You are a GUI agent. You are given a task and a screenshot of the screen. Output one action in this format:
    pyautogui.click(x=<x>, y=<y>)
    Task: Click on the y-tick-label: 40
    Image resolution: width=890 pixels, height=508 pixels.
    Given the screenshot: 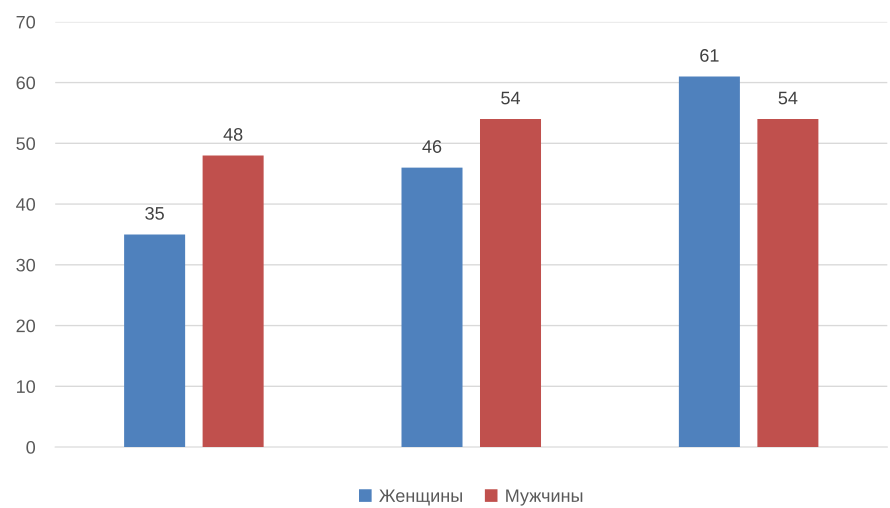 What is the action you would take?
    pyautogui.click(x=26, y=204)
    